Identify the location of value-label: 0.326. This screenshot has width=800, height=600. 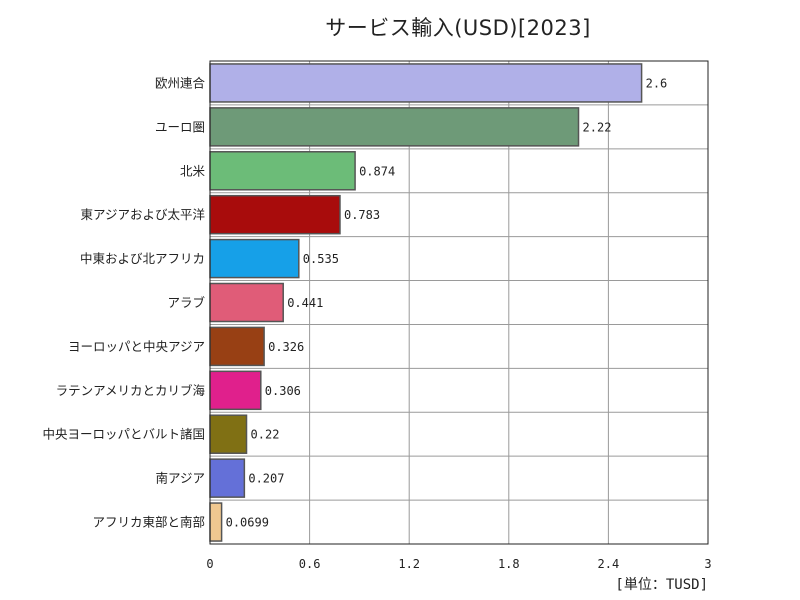
(286, 347).